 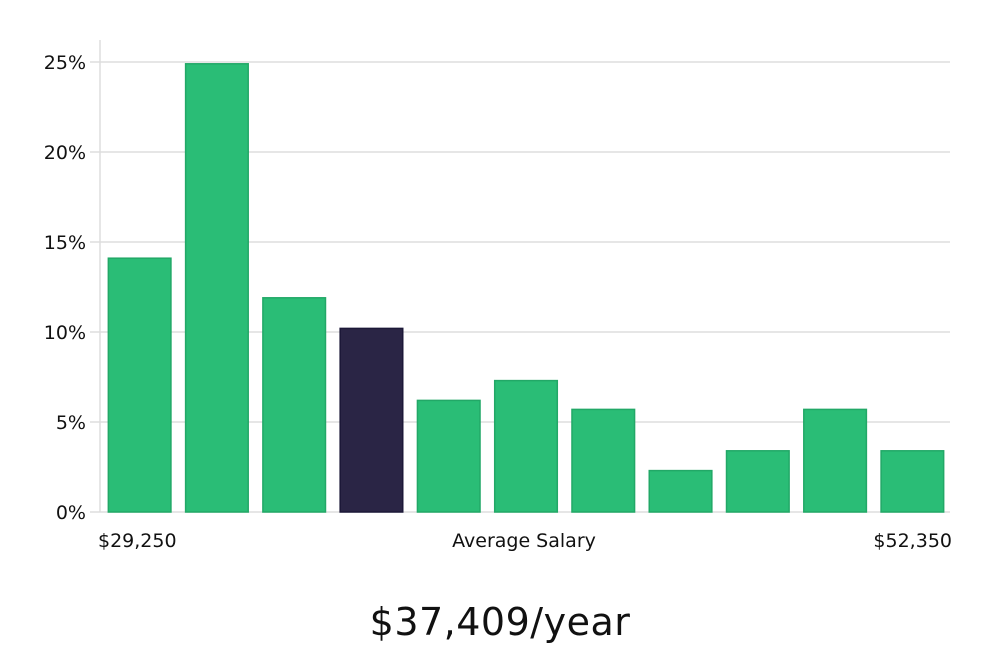 What do you see at coordinates (137, 541) in the screenshot?
I see `x-min-label: $29,250` at bounding box center [137, 541].